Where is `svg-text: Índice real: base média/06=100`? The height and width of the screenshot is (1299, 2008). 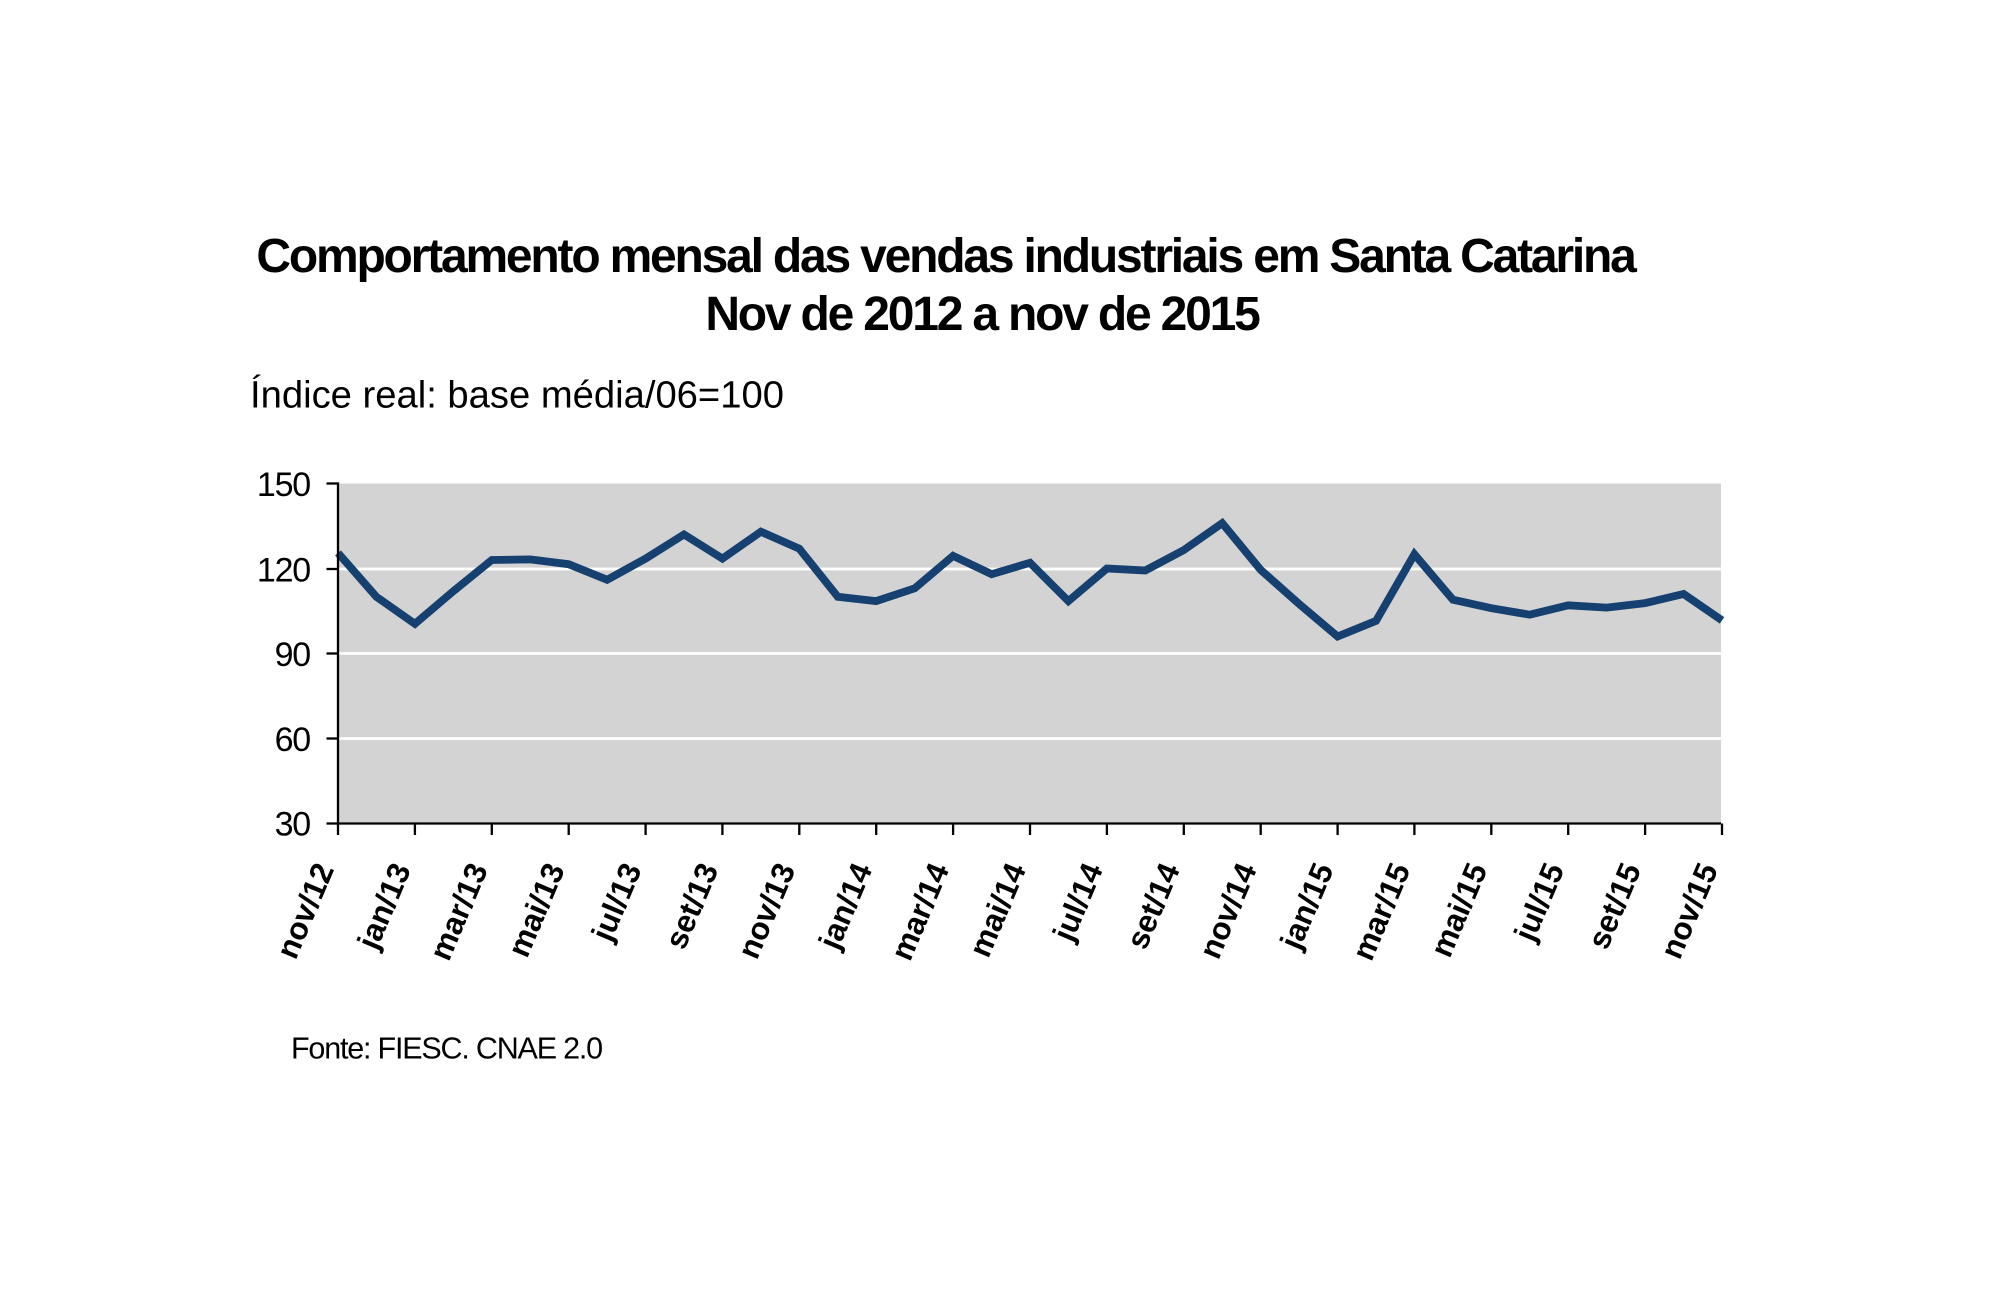
svg-text: Índice real: base média/06=100 is located at coordinates (517, 395).